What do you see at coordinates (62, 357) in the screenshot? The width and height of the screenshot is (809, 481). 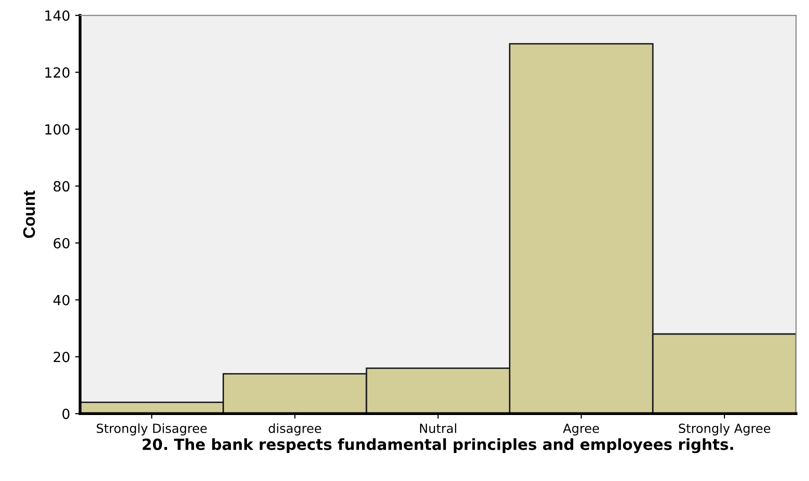 I see `y-tick-label: 20` at bounding box center [62, 357].